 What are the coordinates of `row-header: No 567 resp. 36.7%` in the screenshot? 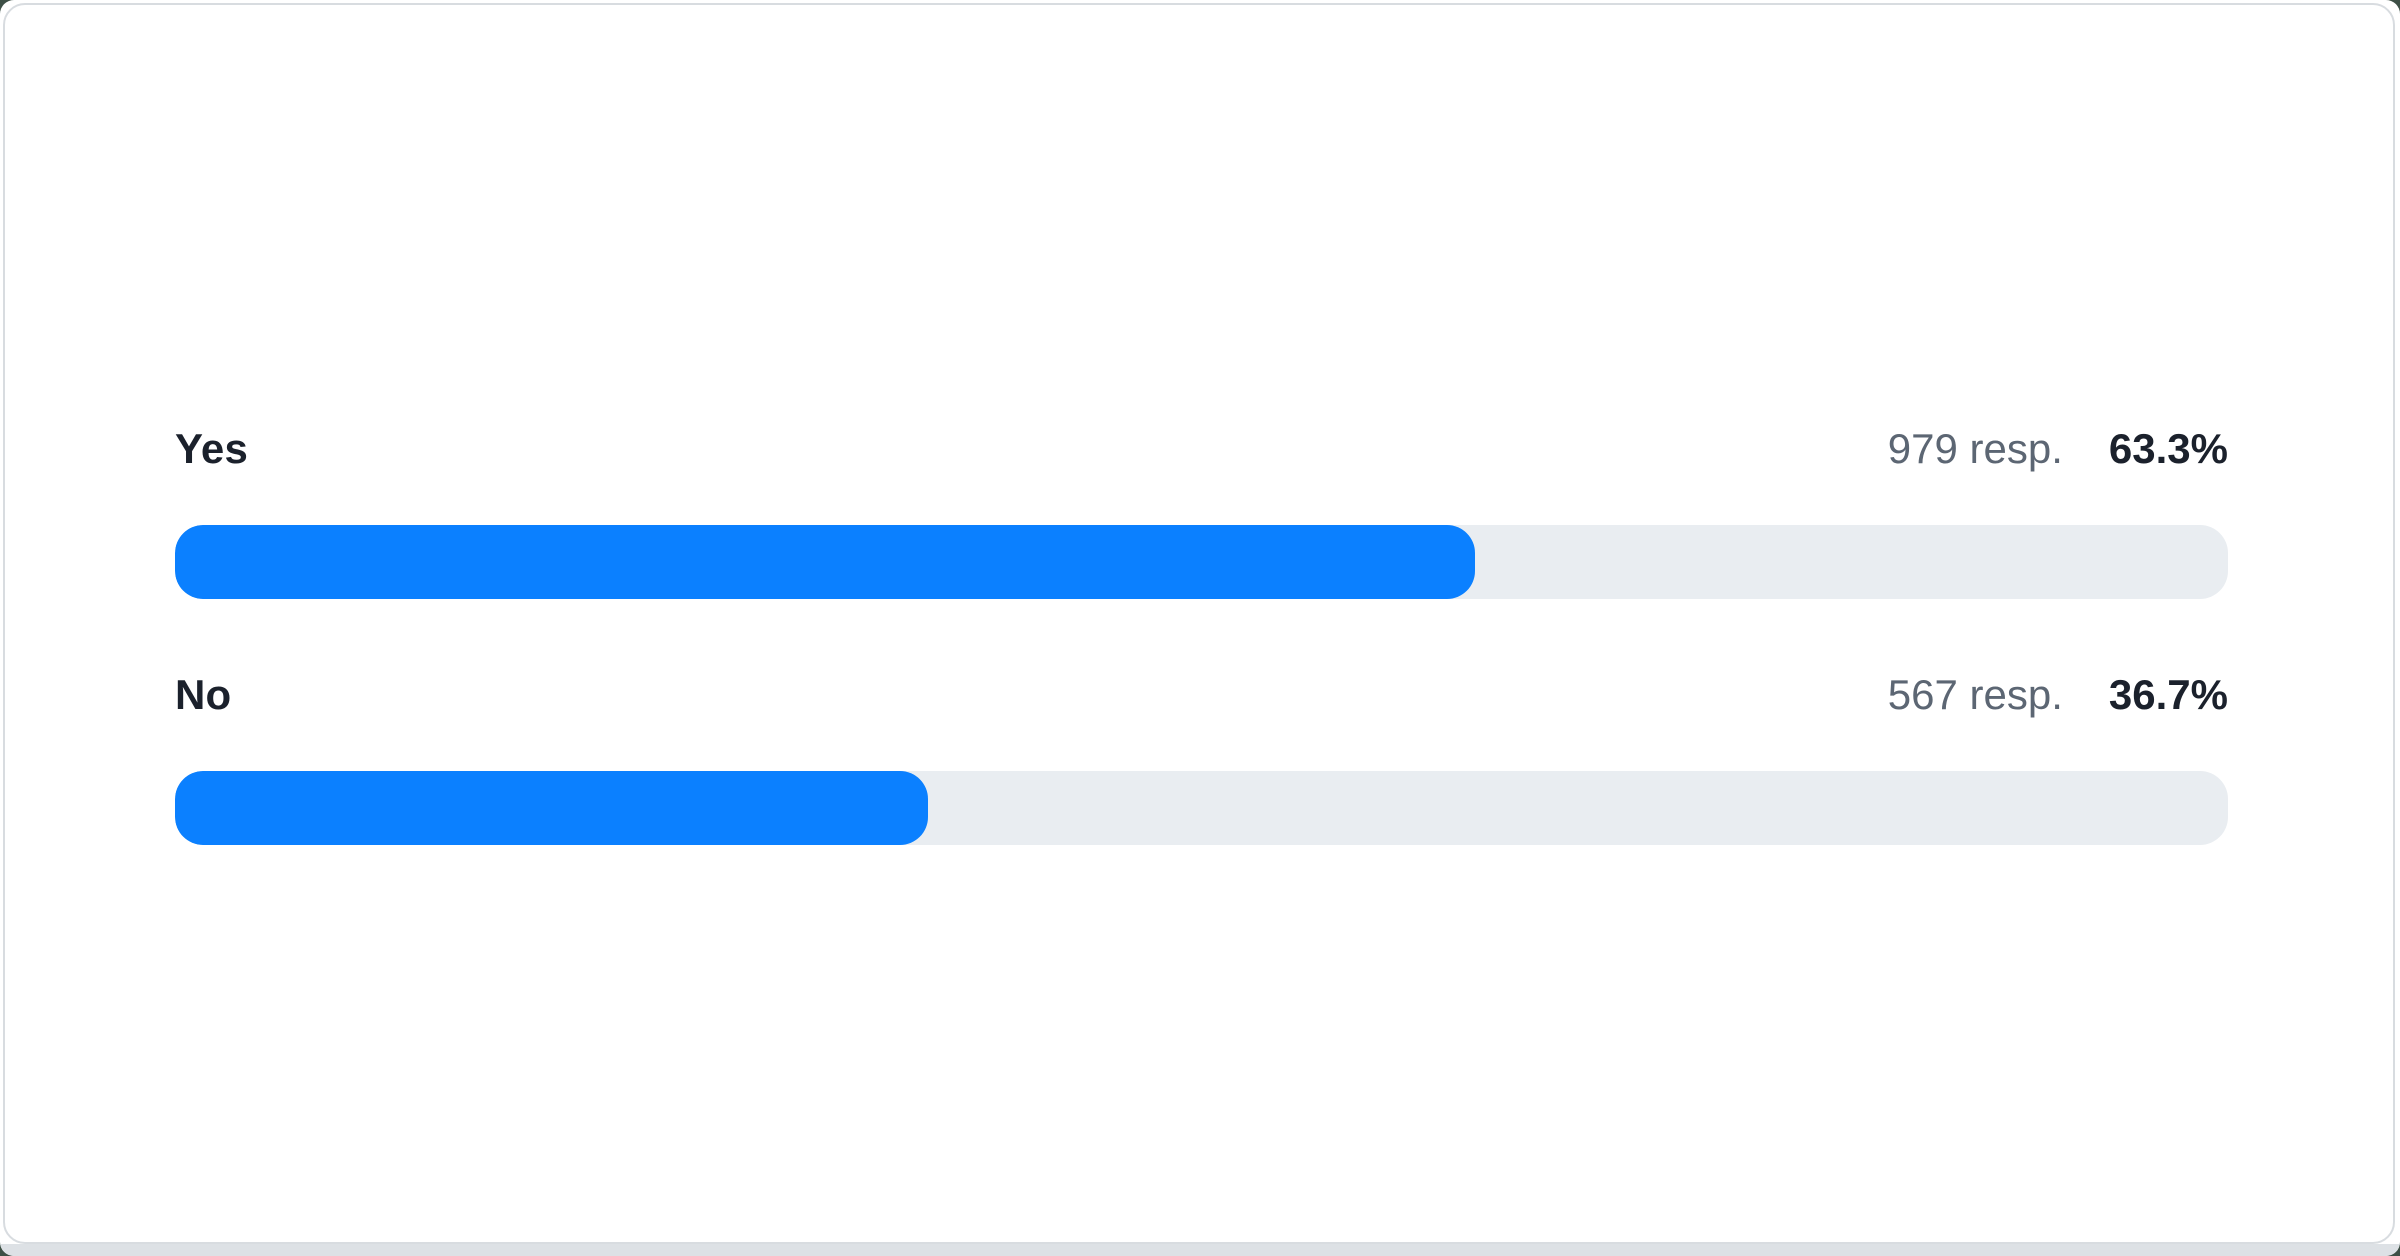 It's located at (1201, 695).